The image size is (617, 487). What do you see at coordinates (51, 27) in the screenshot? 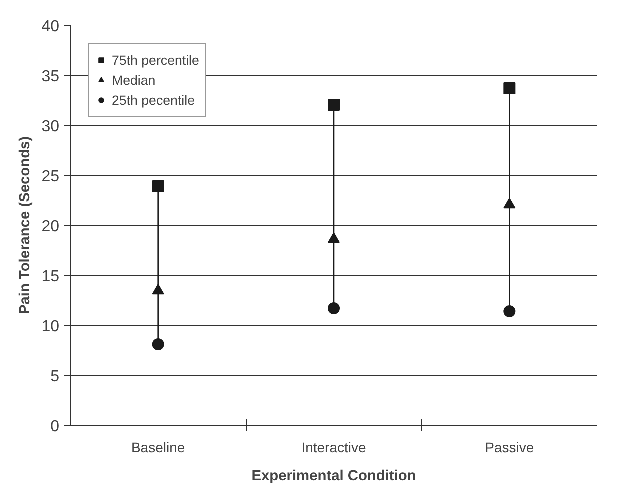
I see `y-tick-label: 40` at bounding box center [51, 27].